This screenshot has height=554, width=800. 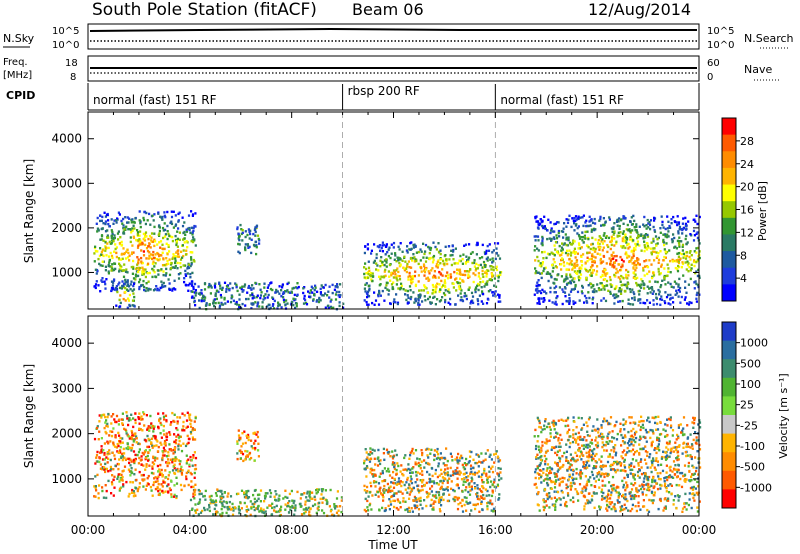 I want to click on freq-frame, so click(x=393, y=68).